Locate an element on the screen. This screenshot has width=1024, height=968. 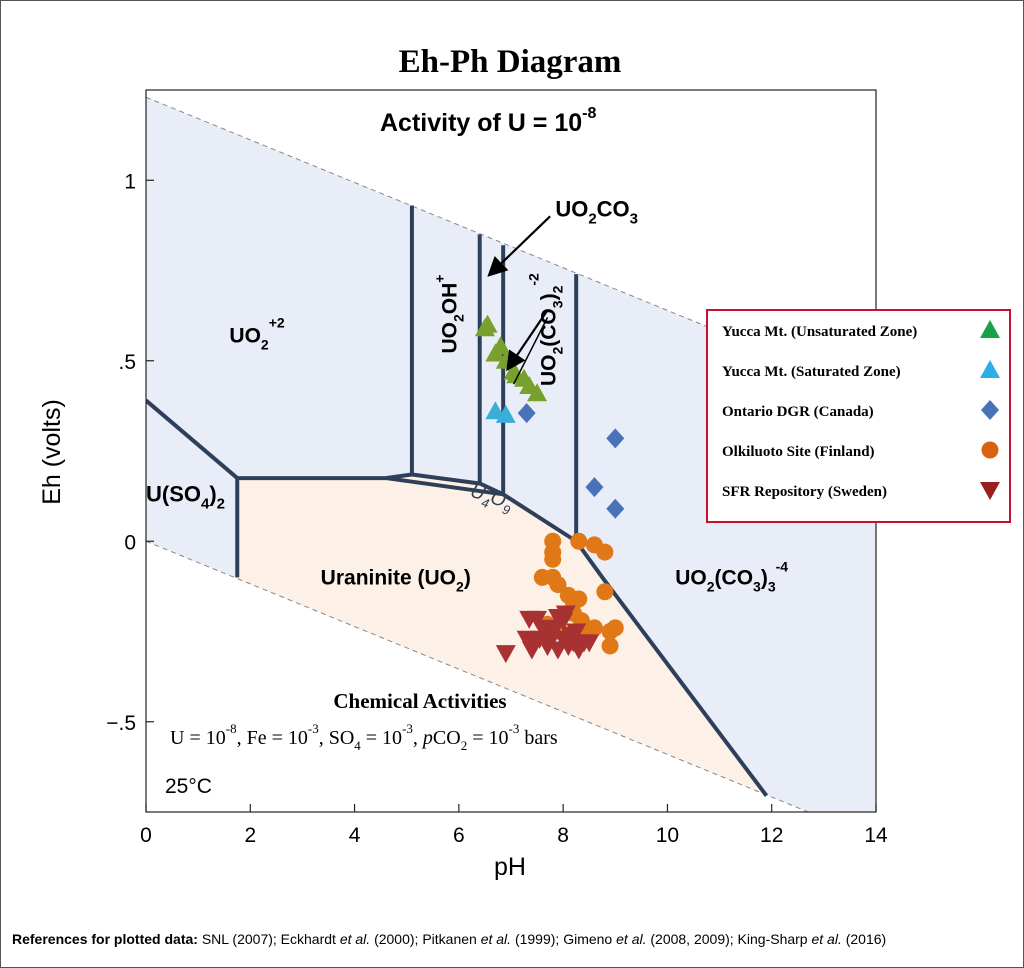
temperature-label: 25°C is located at coordinates (188, 786).